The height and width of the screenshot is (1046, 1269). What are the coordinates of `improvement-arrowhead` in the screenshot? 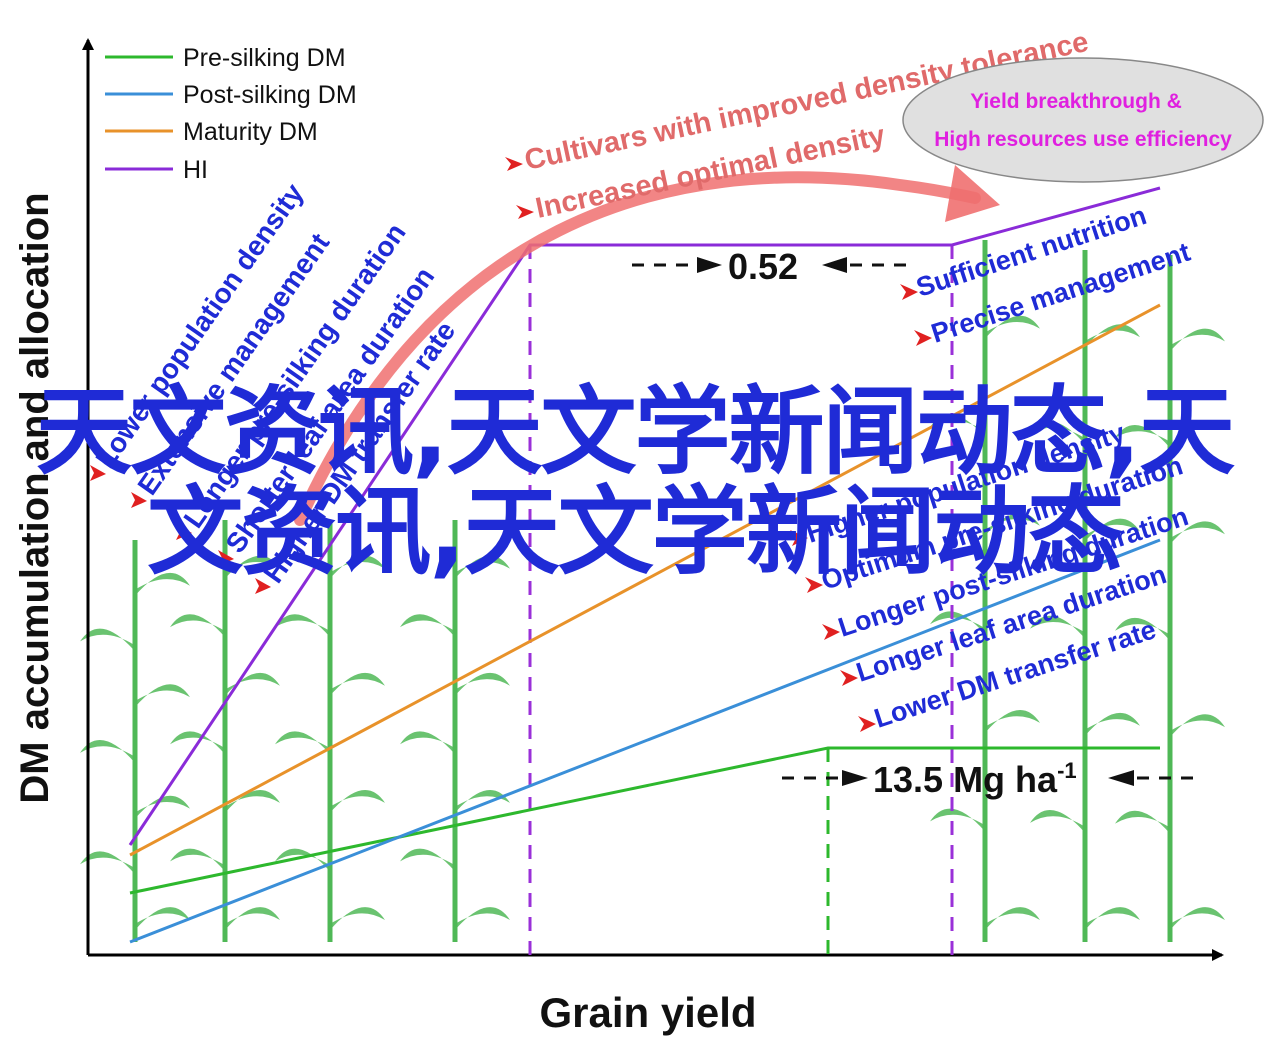 It's located at (972, 193).